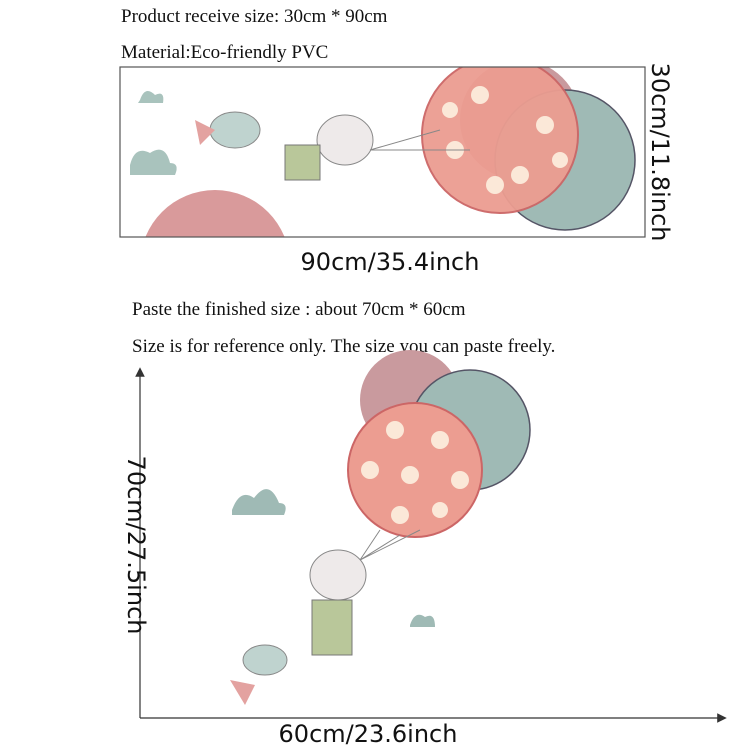 Image resolution: width=750 pixels, height=750 pixels. Describe the element at coordinates (254, 16) in the screenshot. I see `receive-size: Product receive size: 30cm * 90cm` at that location.